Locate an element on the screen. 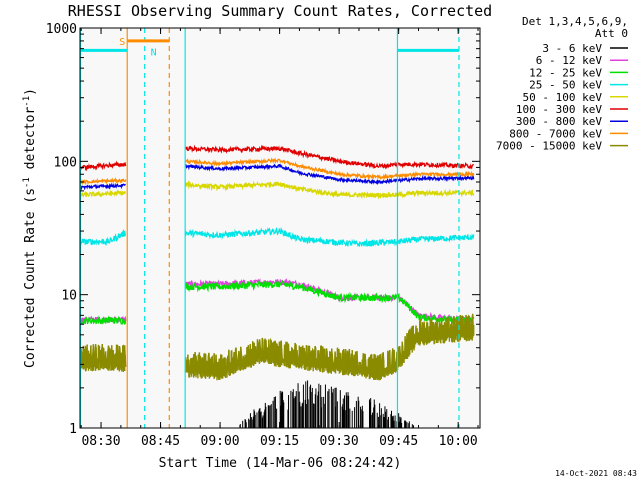 The width and height of the screenshot is (640, 480). x-axis-label: Start Time (14-Mar-06 08:24:42) is located at coordinates (280, 463).